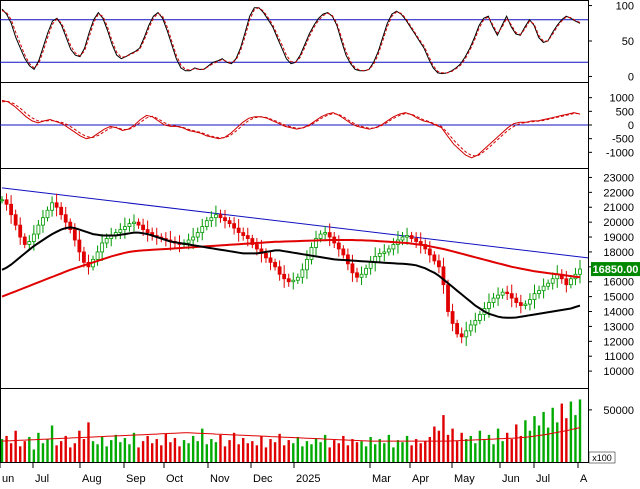 The height and width of the screenshot is (489, 640). I want to click on macd-series-signal, so click(290, 128).